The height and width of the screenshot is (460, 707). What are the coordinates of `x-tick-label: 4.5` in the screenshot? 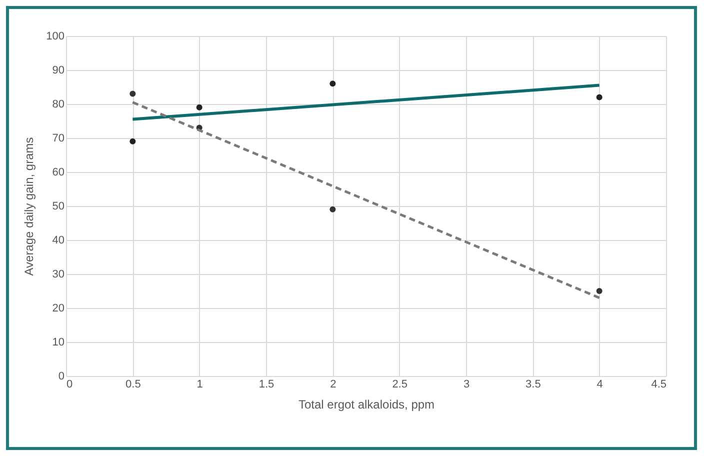 It's located at (658, 384).